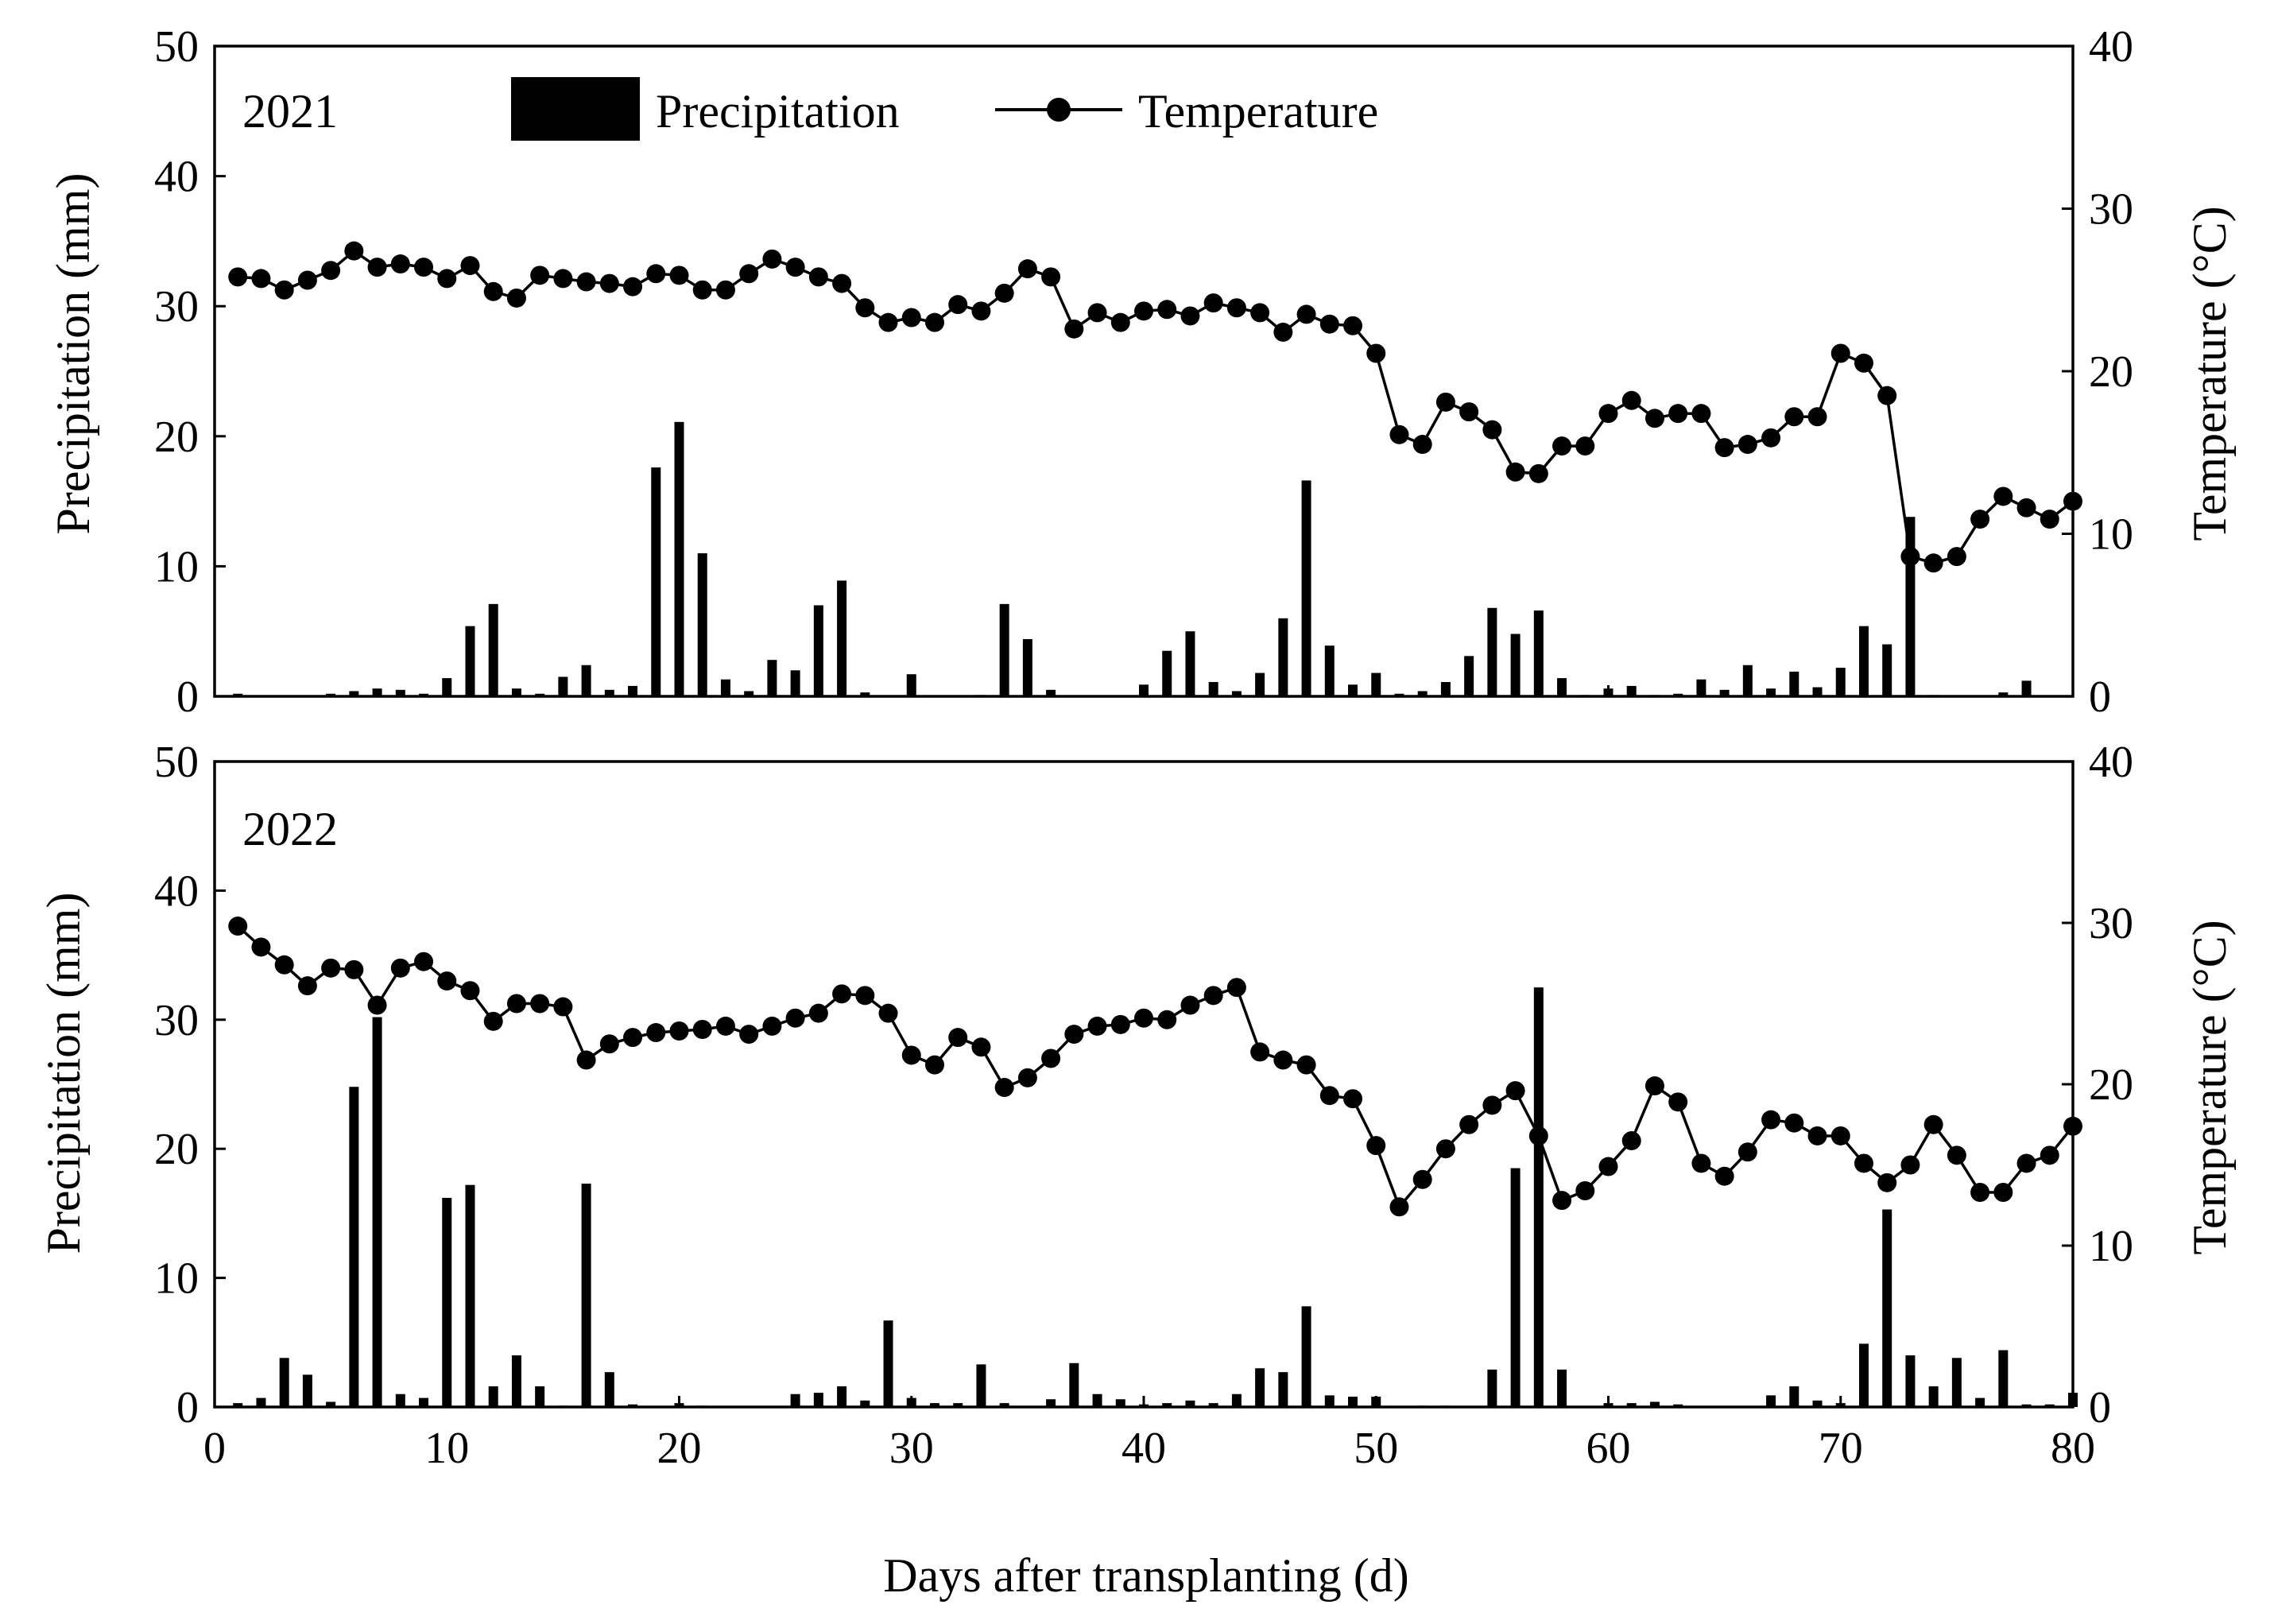 The height and width of the screenshot is (1624, 2274). What do you see at coordinates (214, 1448) in the screenshot?
I see `x-tick-label-0: 0` at bounding box center [214, 1448].